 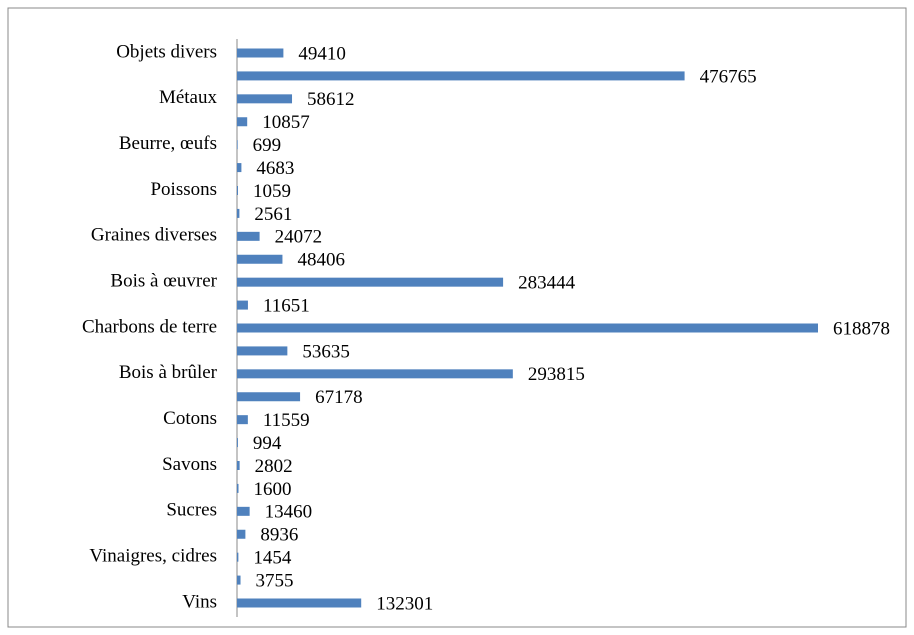 What do you see at coordinates (273, 214) in the screenshot?
I see `data-label: 2561` at bounding box center [273, 214].